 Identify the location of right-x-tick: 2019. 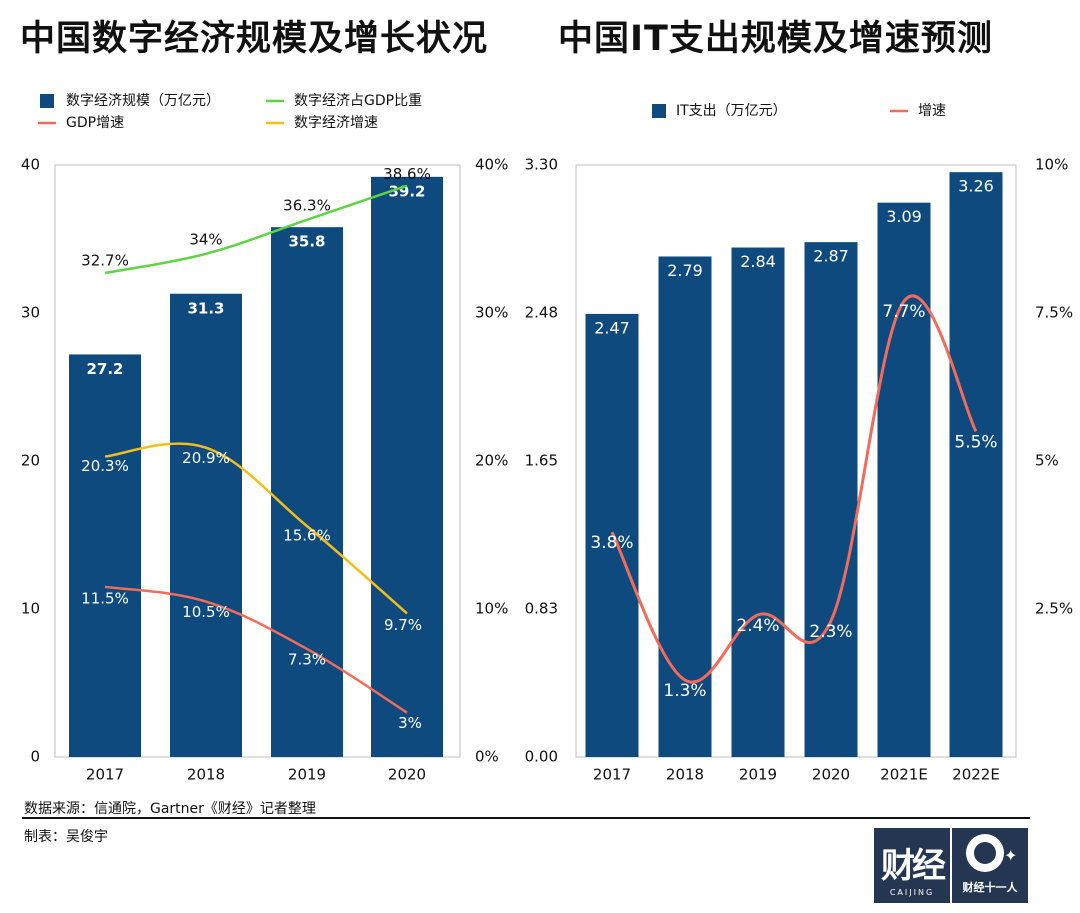
(758, 775).